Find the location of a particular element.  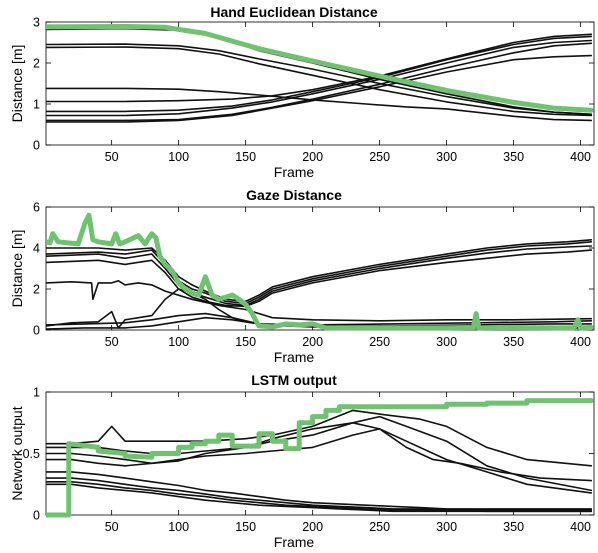

y-tick-label: 0.5 is located at coordinates (31, 454).